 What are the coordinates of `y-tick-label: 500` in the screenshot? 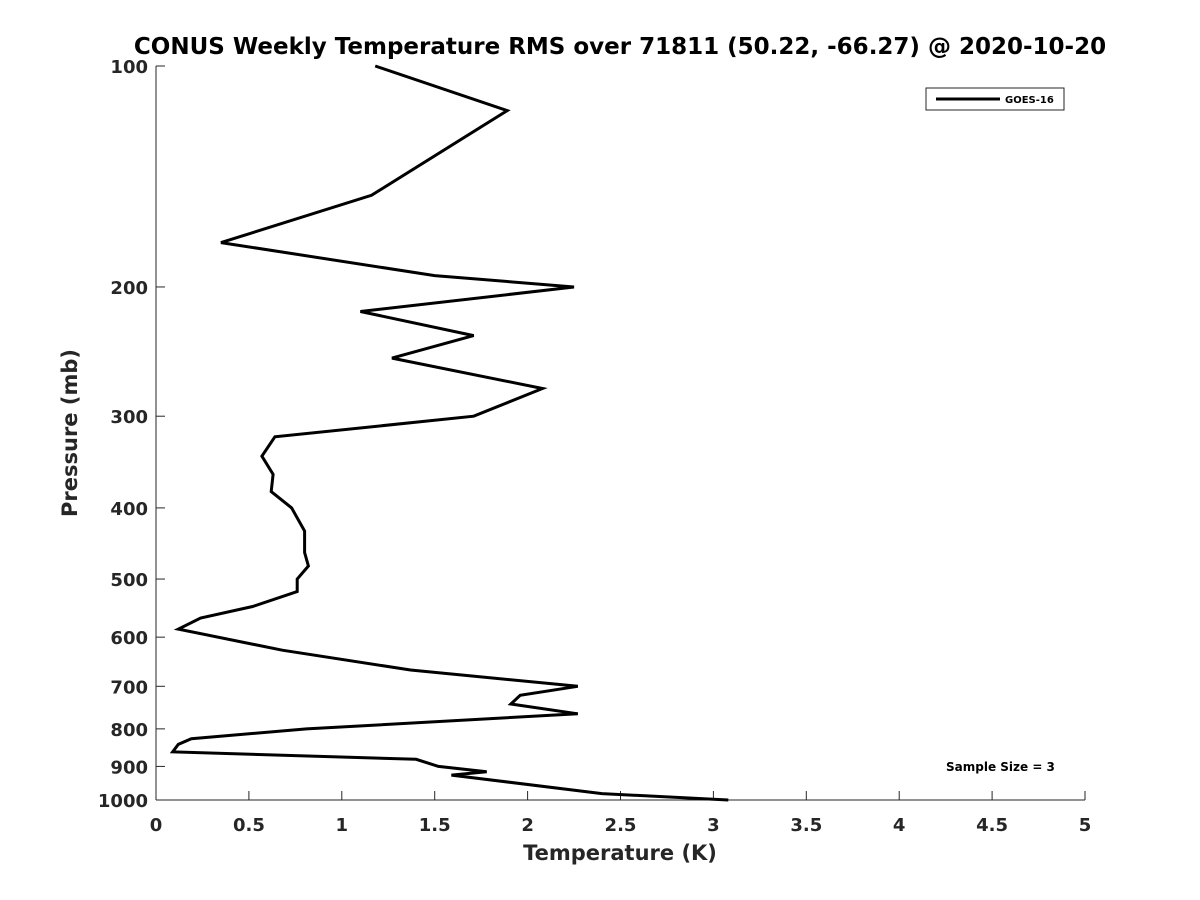 It's located at (129, 580).